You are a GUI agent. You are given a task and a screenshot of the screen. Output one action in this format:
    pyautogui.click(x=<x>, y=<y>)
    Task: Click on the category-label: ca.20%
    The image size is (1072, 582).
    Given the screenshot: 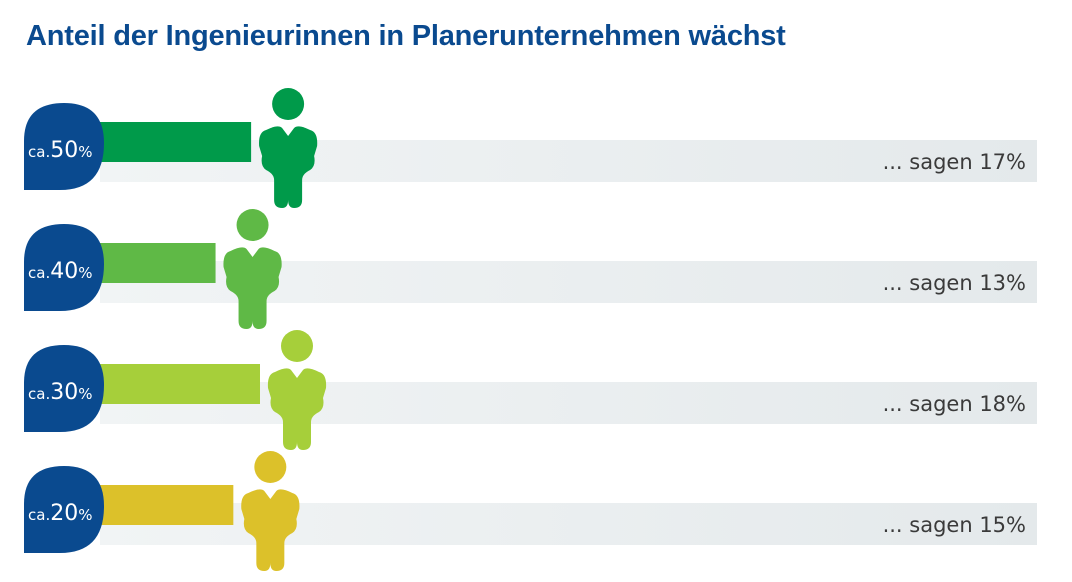 What is the action you would take?
    pyautogui.click(x=60, y=513)
    